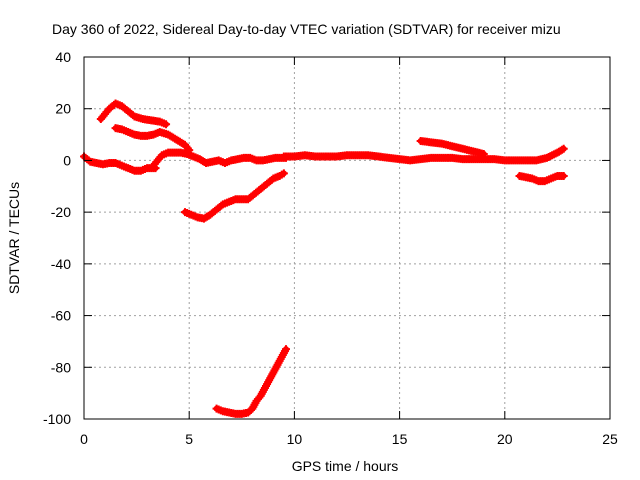 Image resolution: width=640 pixels, height=480 pixels. I want to click on y-tick-label: -40, so click(61, 264).